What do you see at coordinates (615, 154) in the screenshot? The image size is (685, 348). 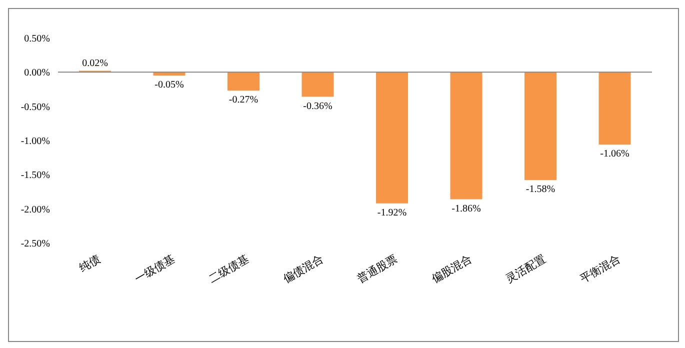 I see `data-label: -1.06%` at bounding box center [615, 154].